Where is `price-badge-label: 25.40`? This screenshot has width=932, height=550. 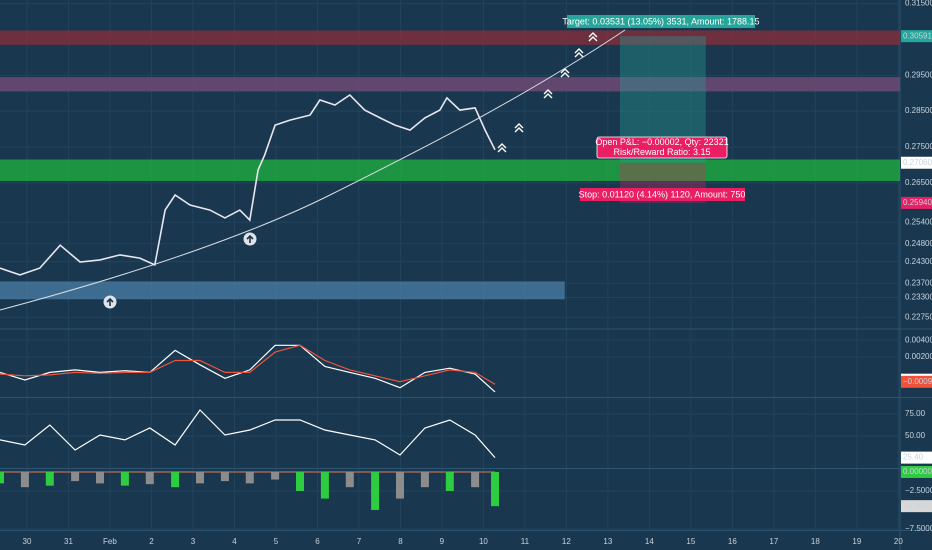 price-badge-label: 25.40 is located at coordinates (913, 457).